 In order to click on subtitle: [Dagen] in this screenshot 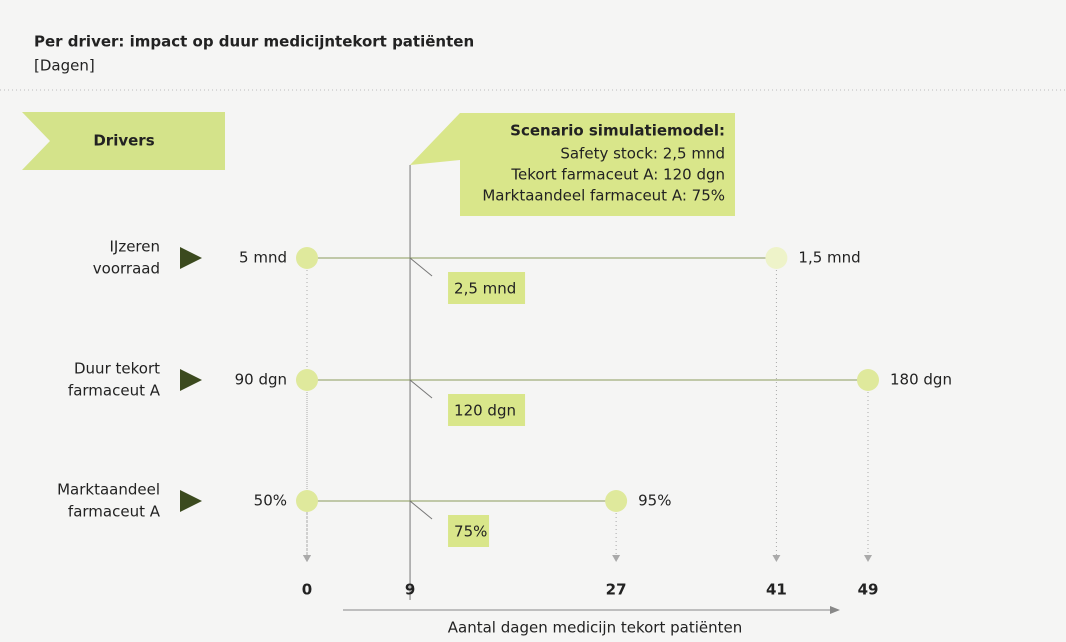, I will do `click(64, 66)`.